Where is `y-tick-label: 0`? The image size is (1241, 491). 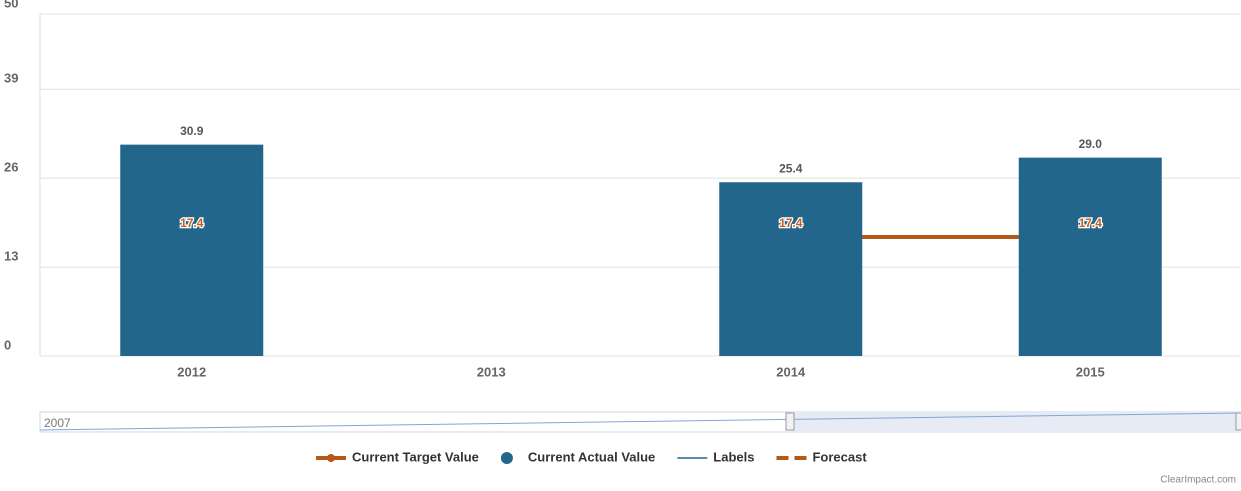
y-tick-label: 0 is located at coordinates (7, 344).